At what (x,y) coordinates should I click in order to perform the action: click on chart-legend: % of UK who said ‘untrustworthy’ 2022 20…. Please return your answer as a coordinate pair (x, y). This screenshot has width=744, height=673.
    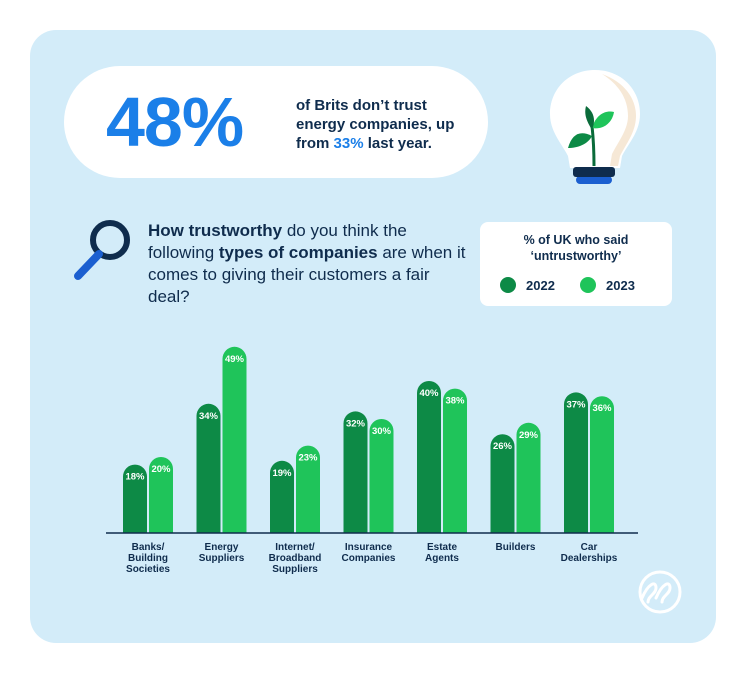
    Looking at the image, I should click on (576, 264).